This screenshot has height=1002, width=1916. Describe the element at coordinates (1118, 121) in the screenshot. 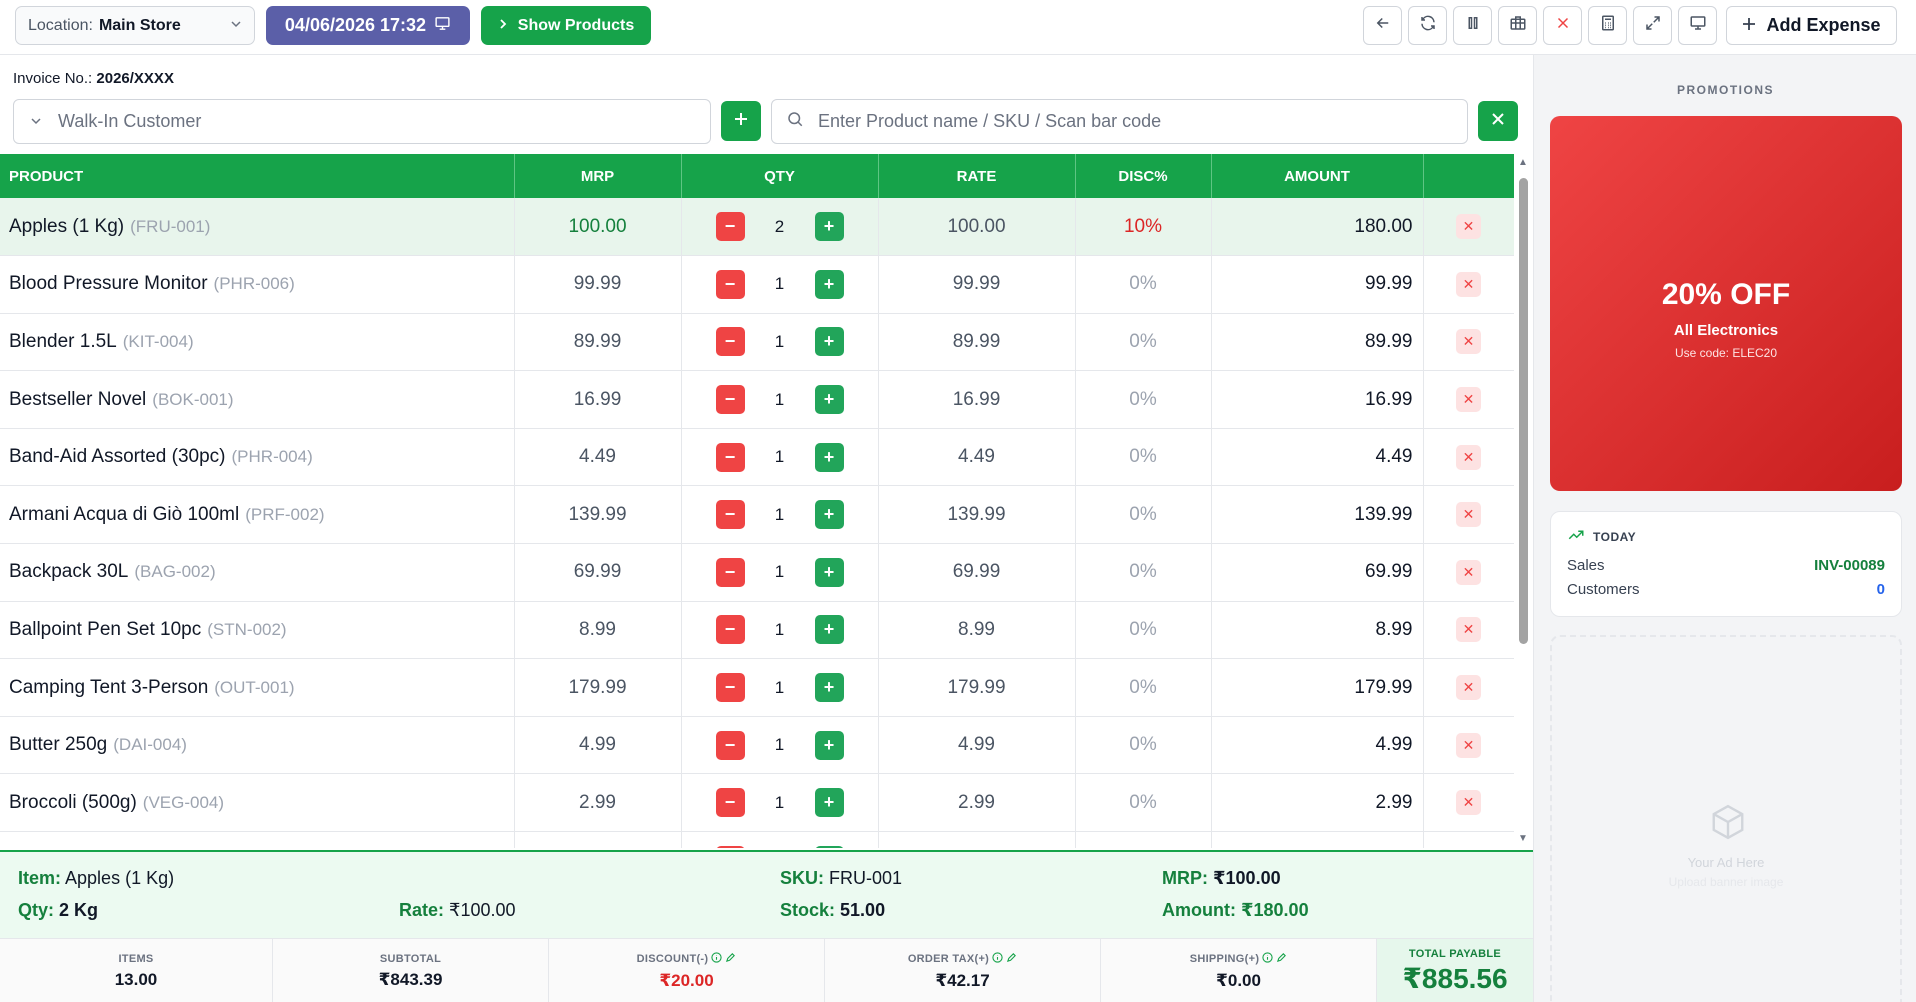

I see `product-search-input` at that location.